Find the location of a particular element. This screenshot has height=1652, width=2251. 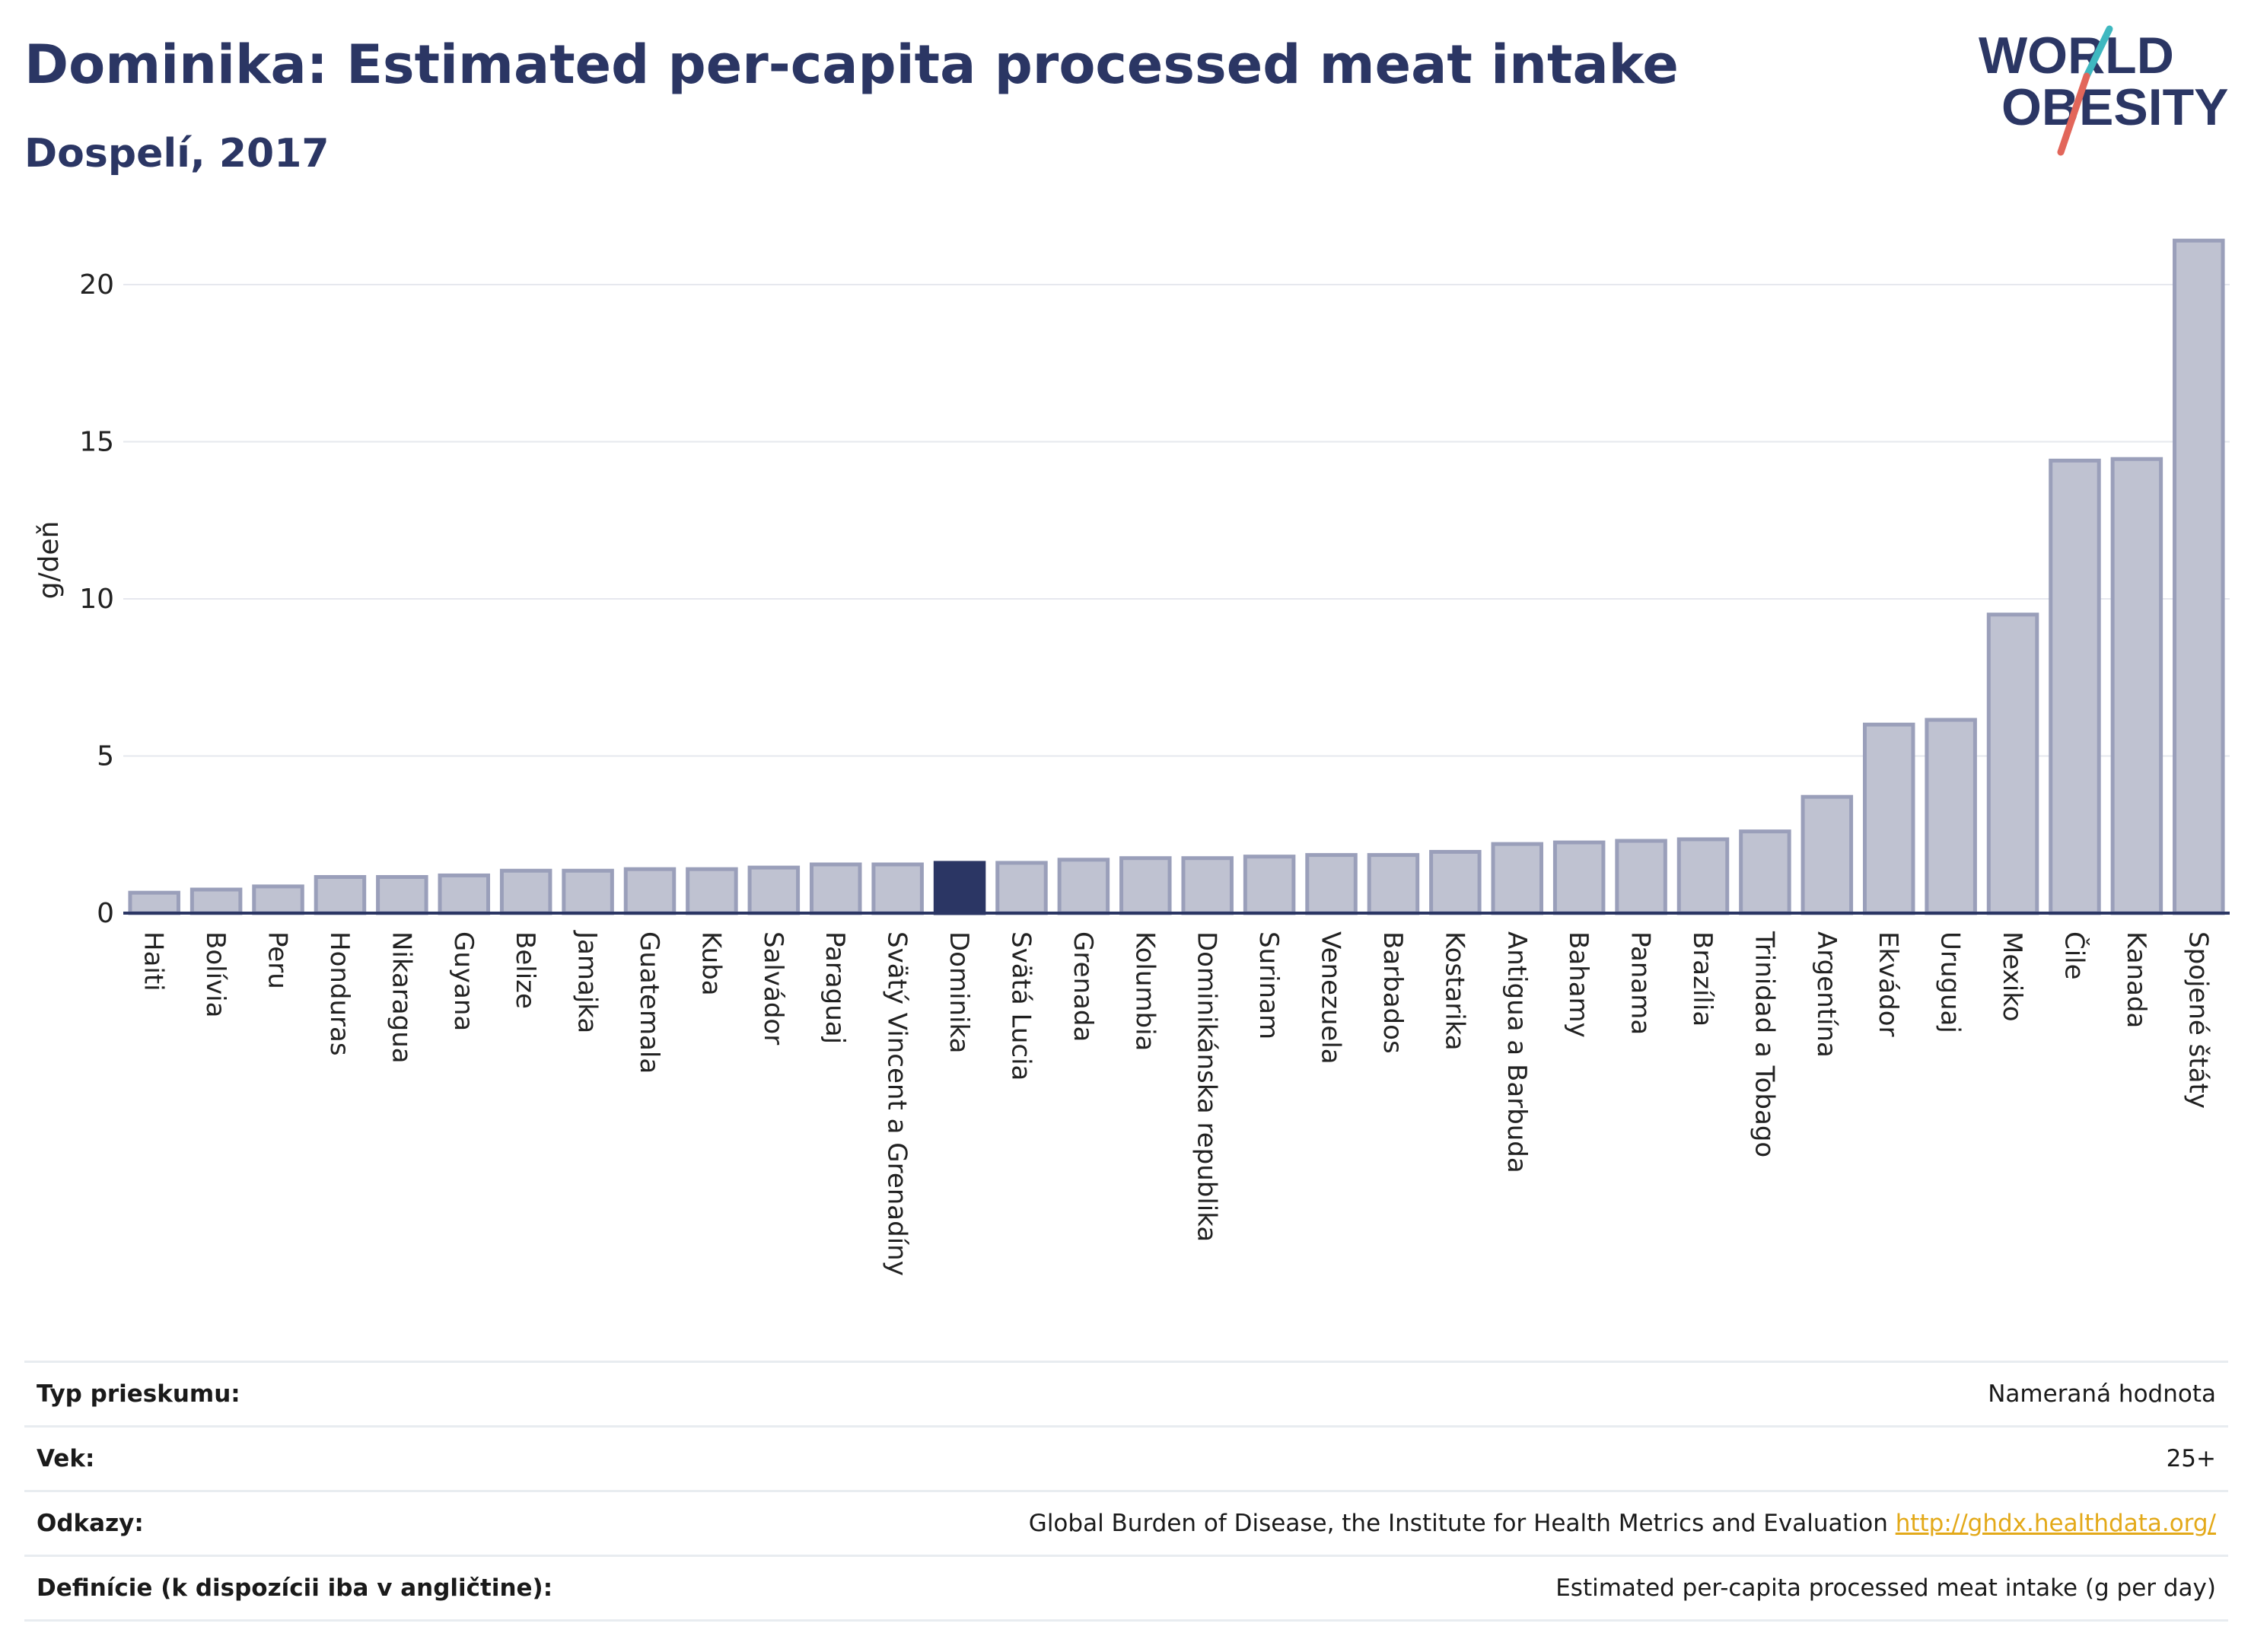

x-tick-label: Honduras is located at coordinates (339, 993).